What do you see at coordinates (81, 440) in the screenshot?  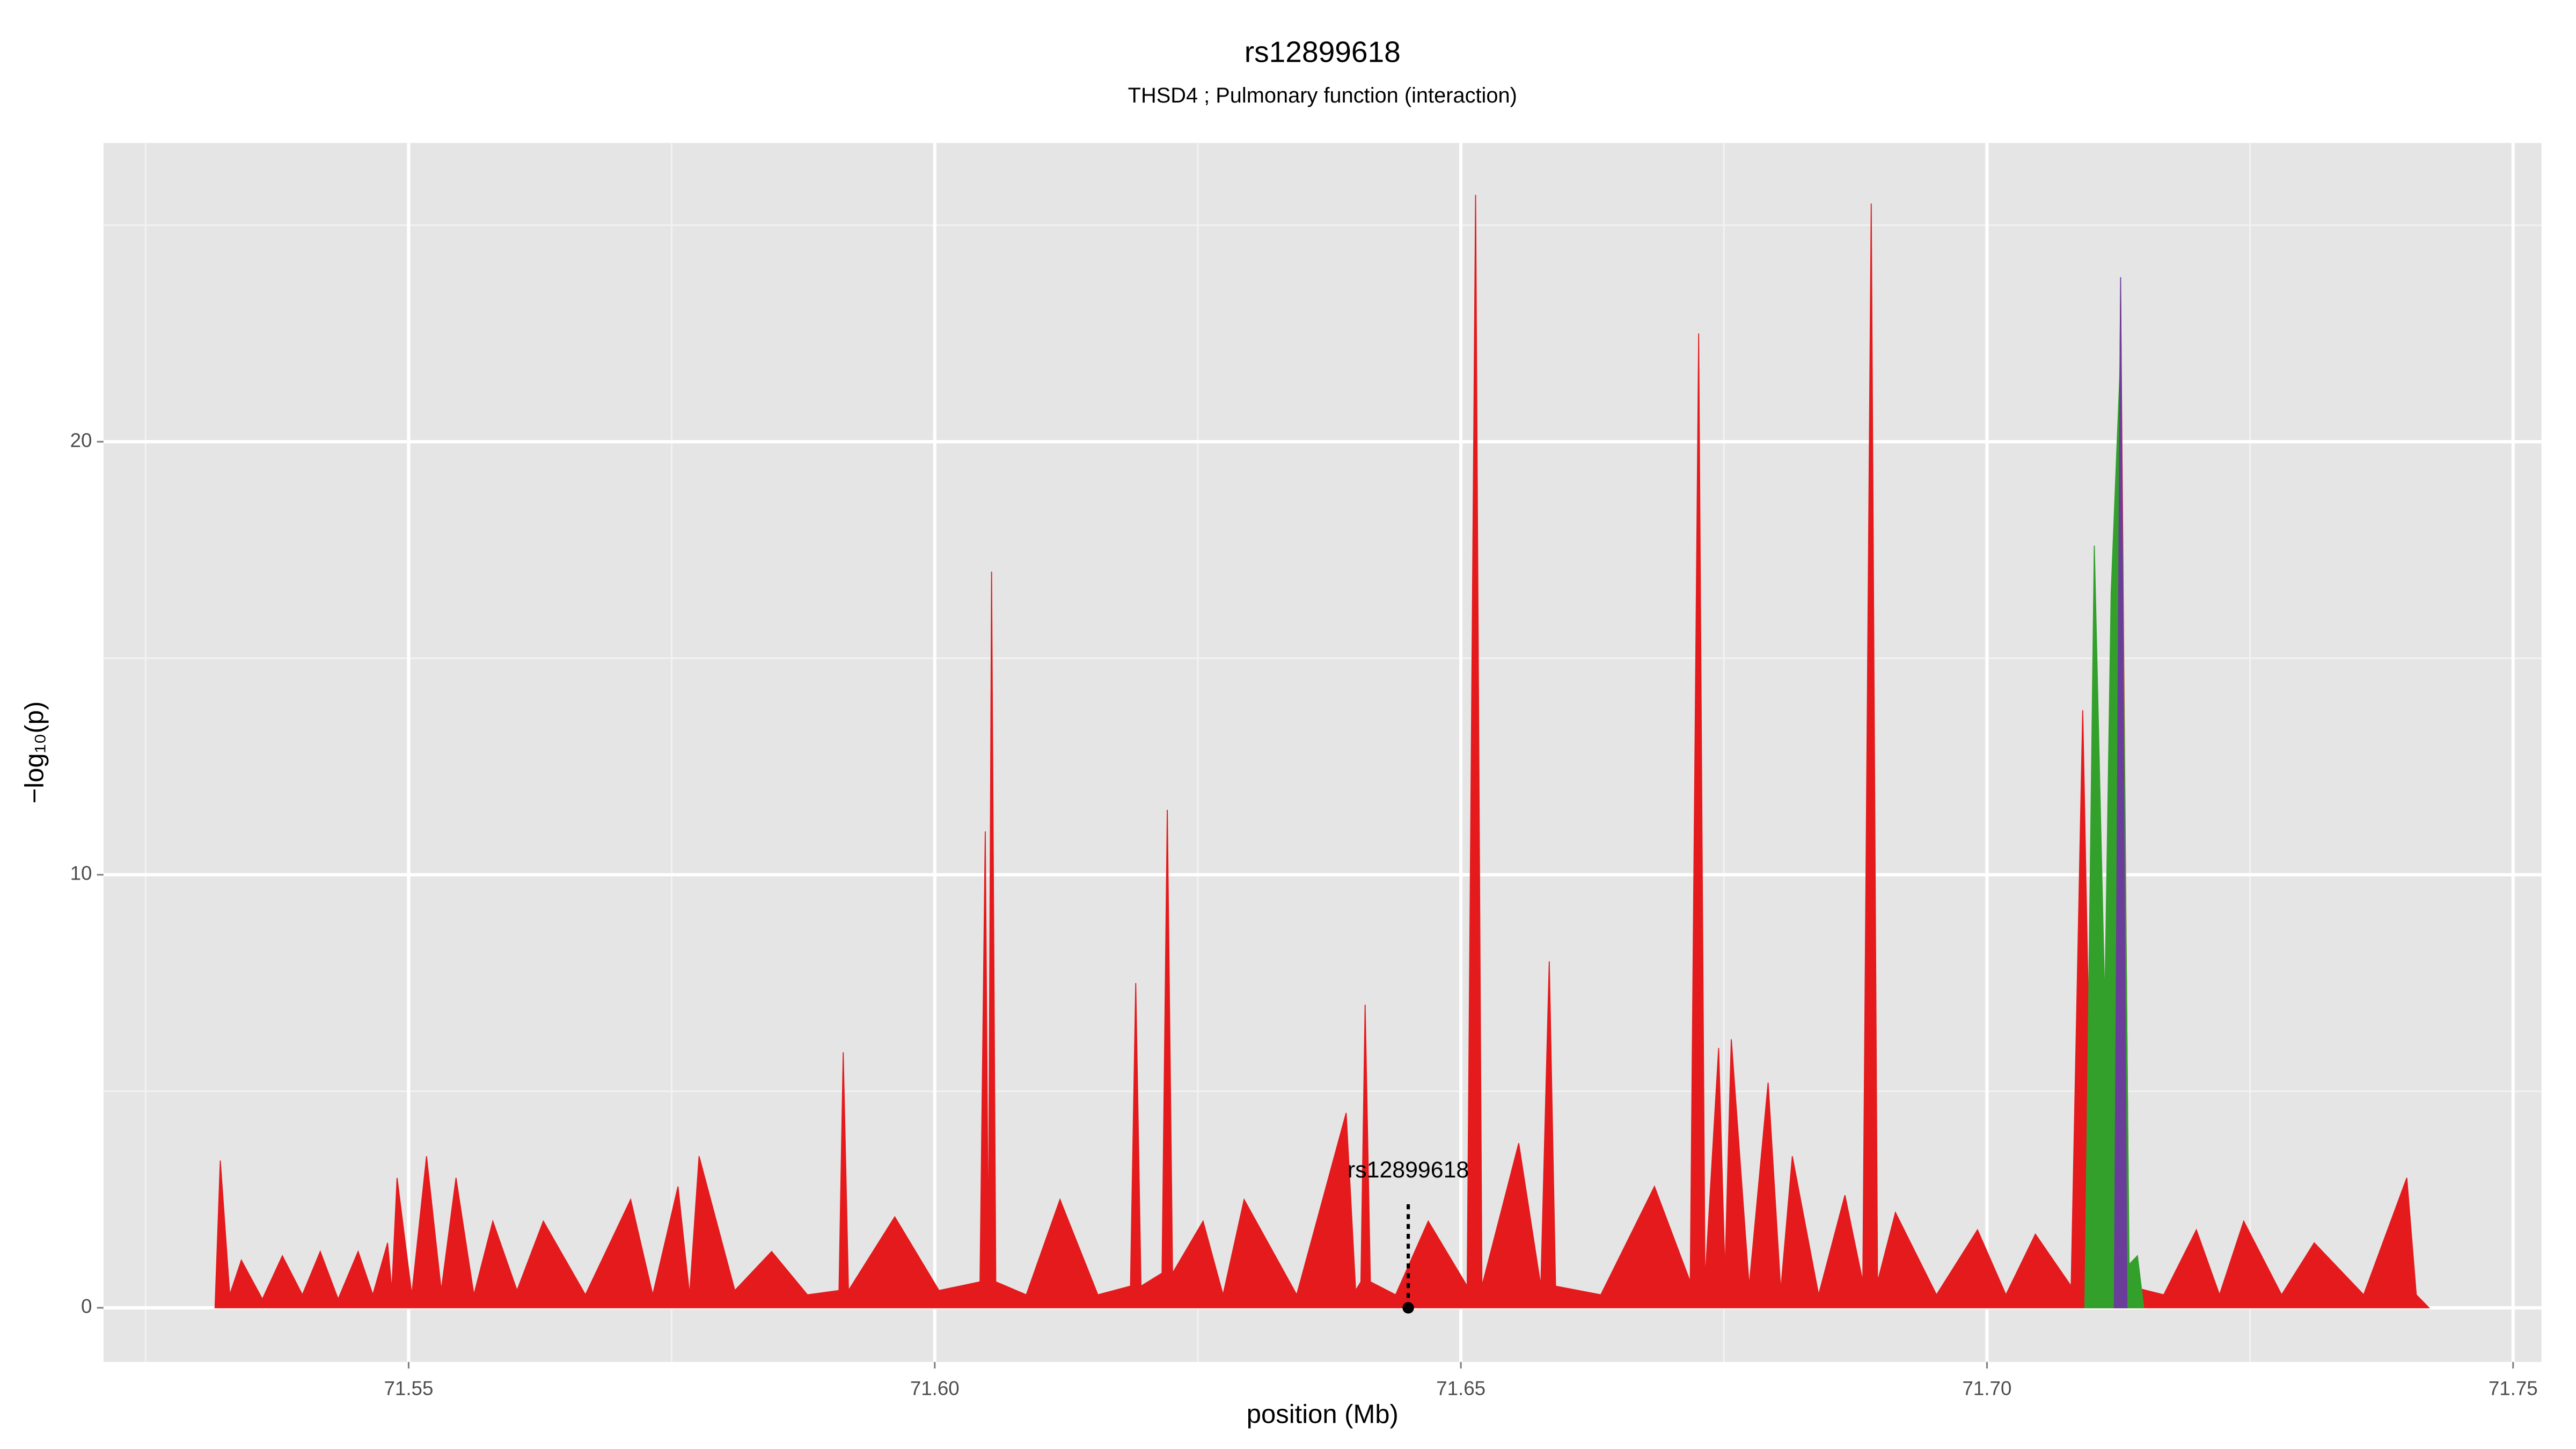 I see `y-tick-label: 20` at bounding box center [81, 440].